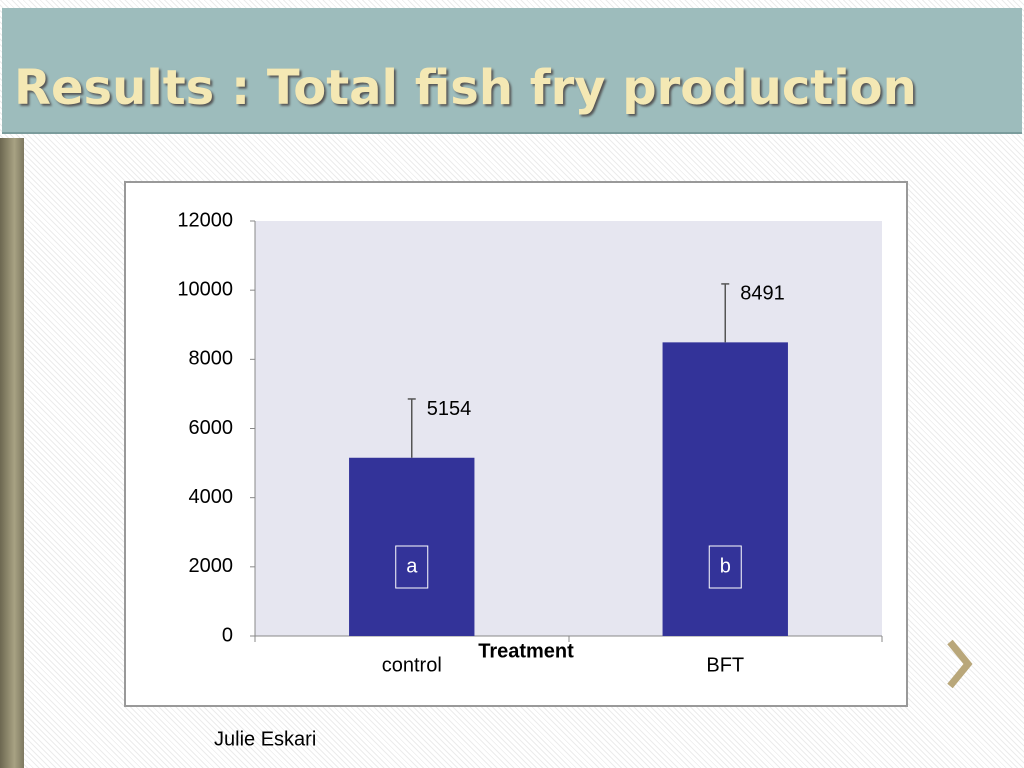 The image size is (1024, 768). Describe the element at coordinates (205, 220) in the screenshot. I see `y-tick-label: 12000` at that location.